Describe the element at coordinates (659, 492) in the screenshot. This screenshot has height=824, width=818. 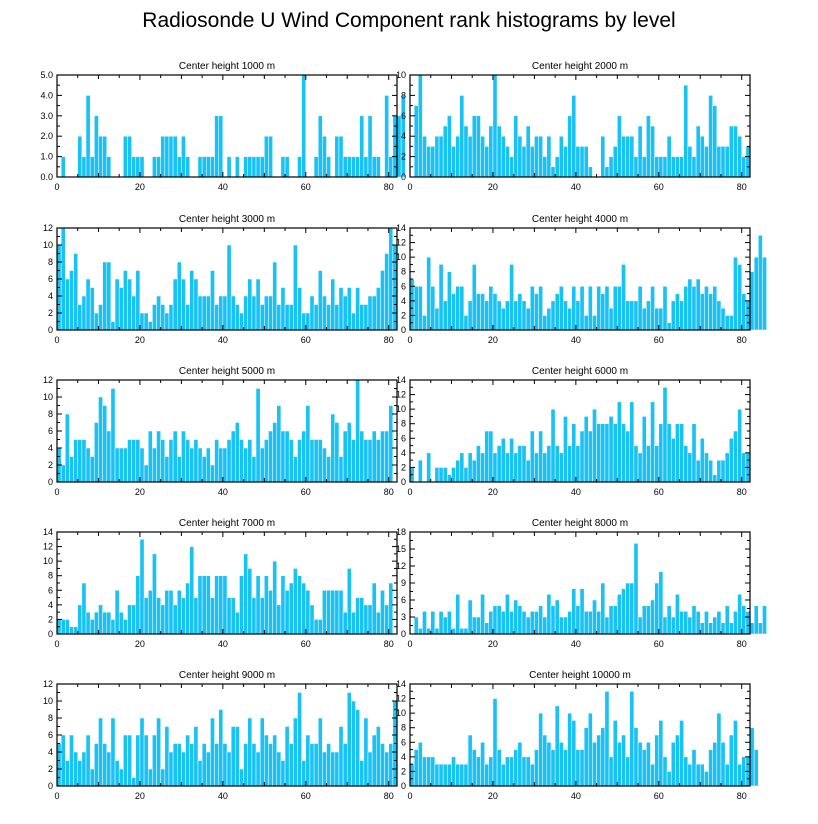
I see `x-tick-label: 60` at that location.